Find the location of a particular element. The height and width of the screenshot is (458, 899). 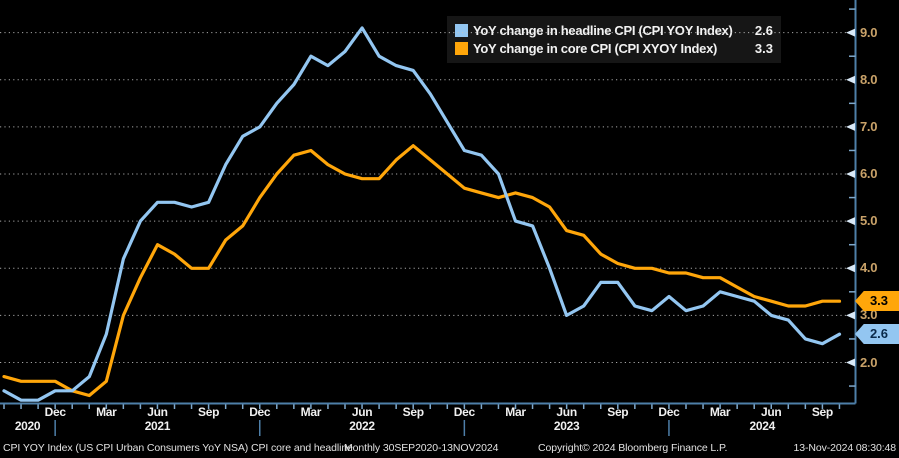

x-axis-year-label: 2022 is located at coordinates (362, 426).